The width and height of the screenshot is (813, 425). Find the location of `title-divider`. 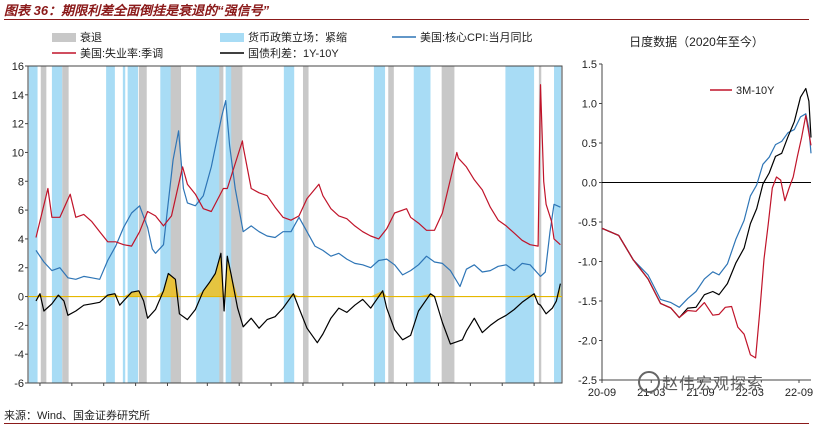

title-divider is located at coordinates (406, 19).